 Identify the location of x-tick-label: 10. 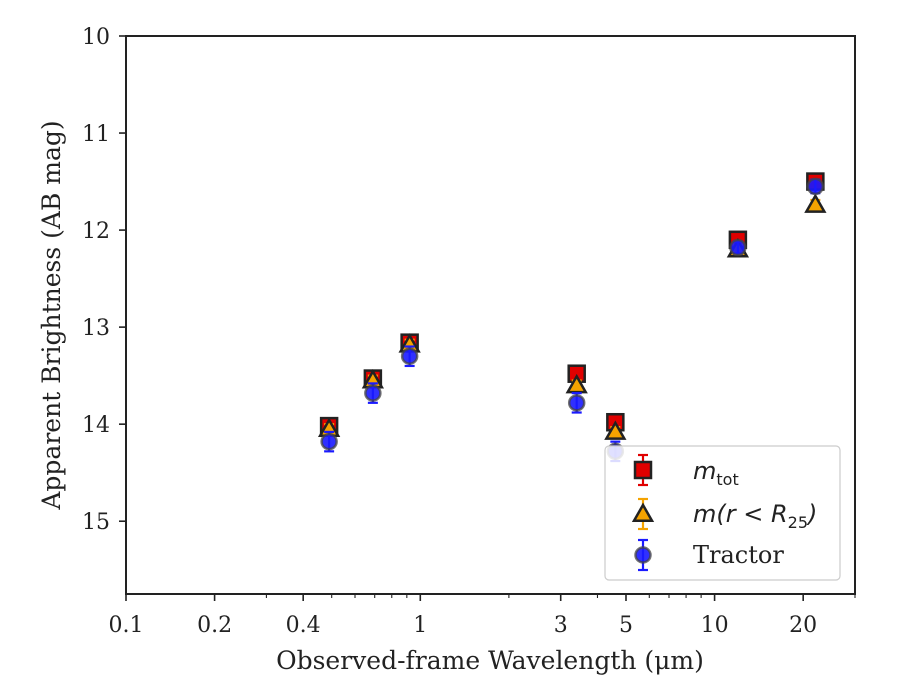
(715, 625).